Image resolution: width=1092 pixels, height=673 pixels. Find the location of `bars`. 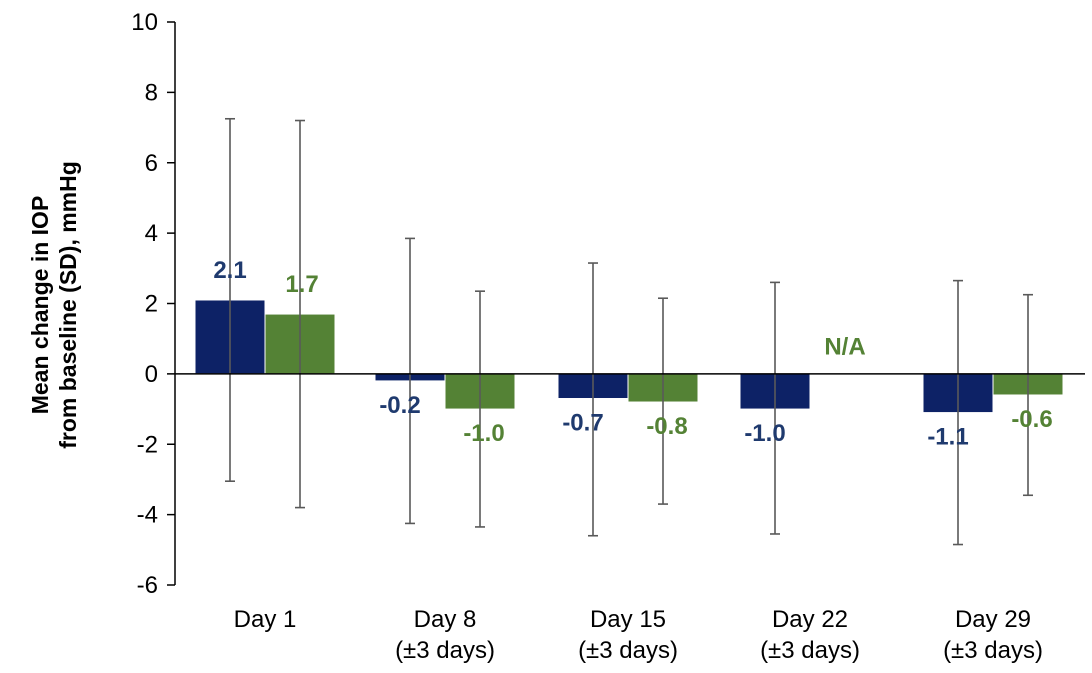

bars is located at coordinates (629, 356).